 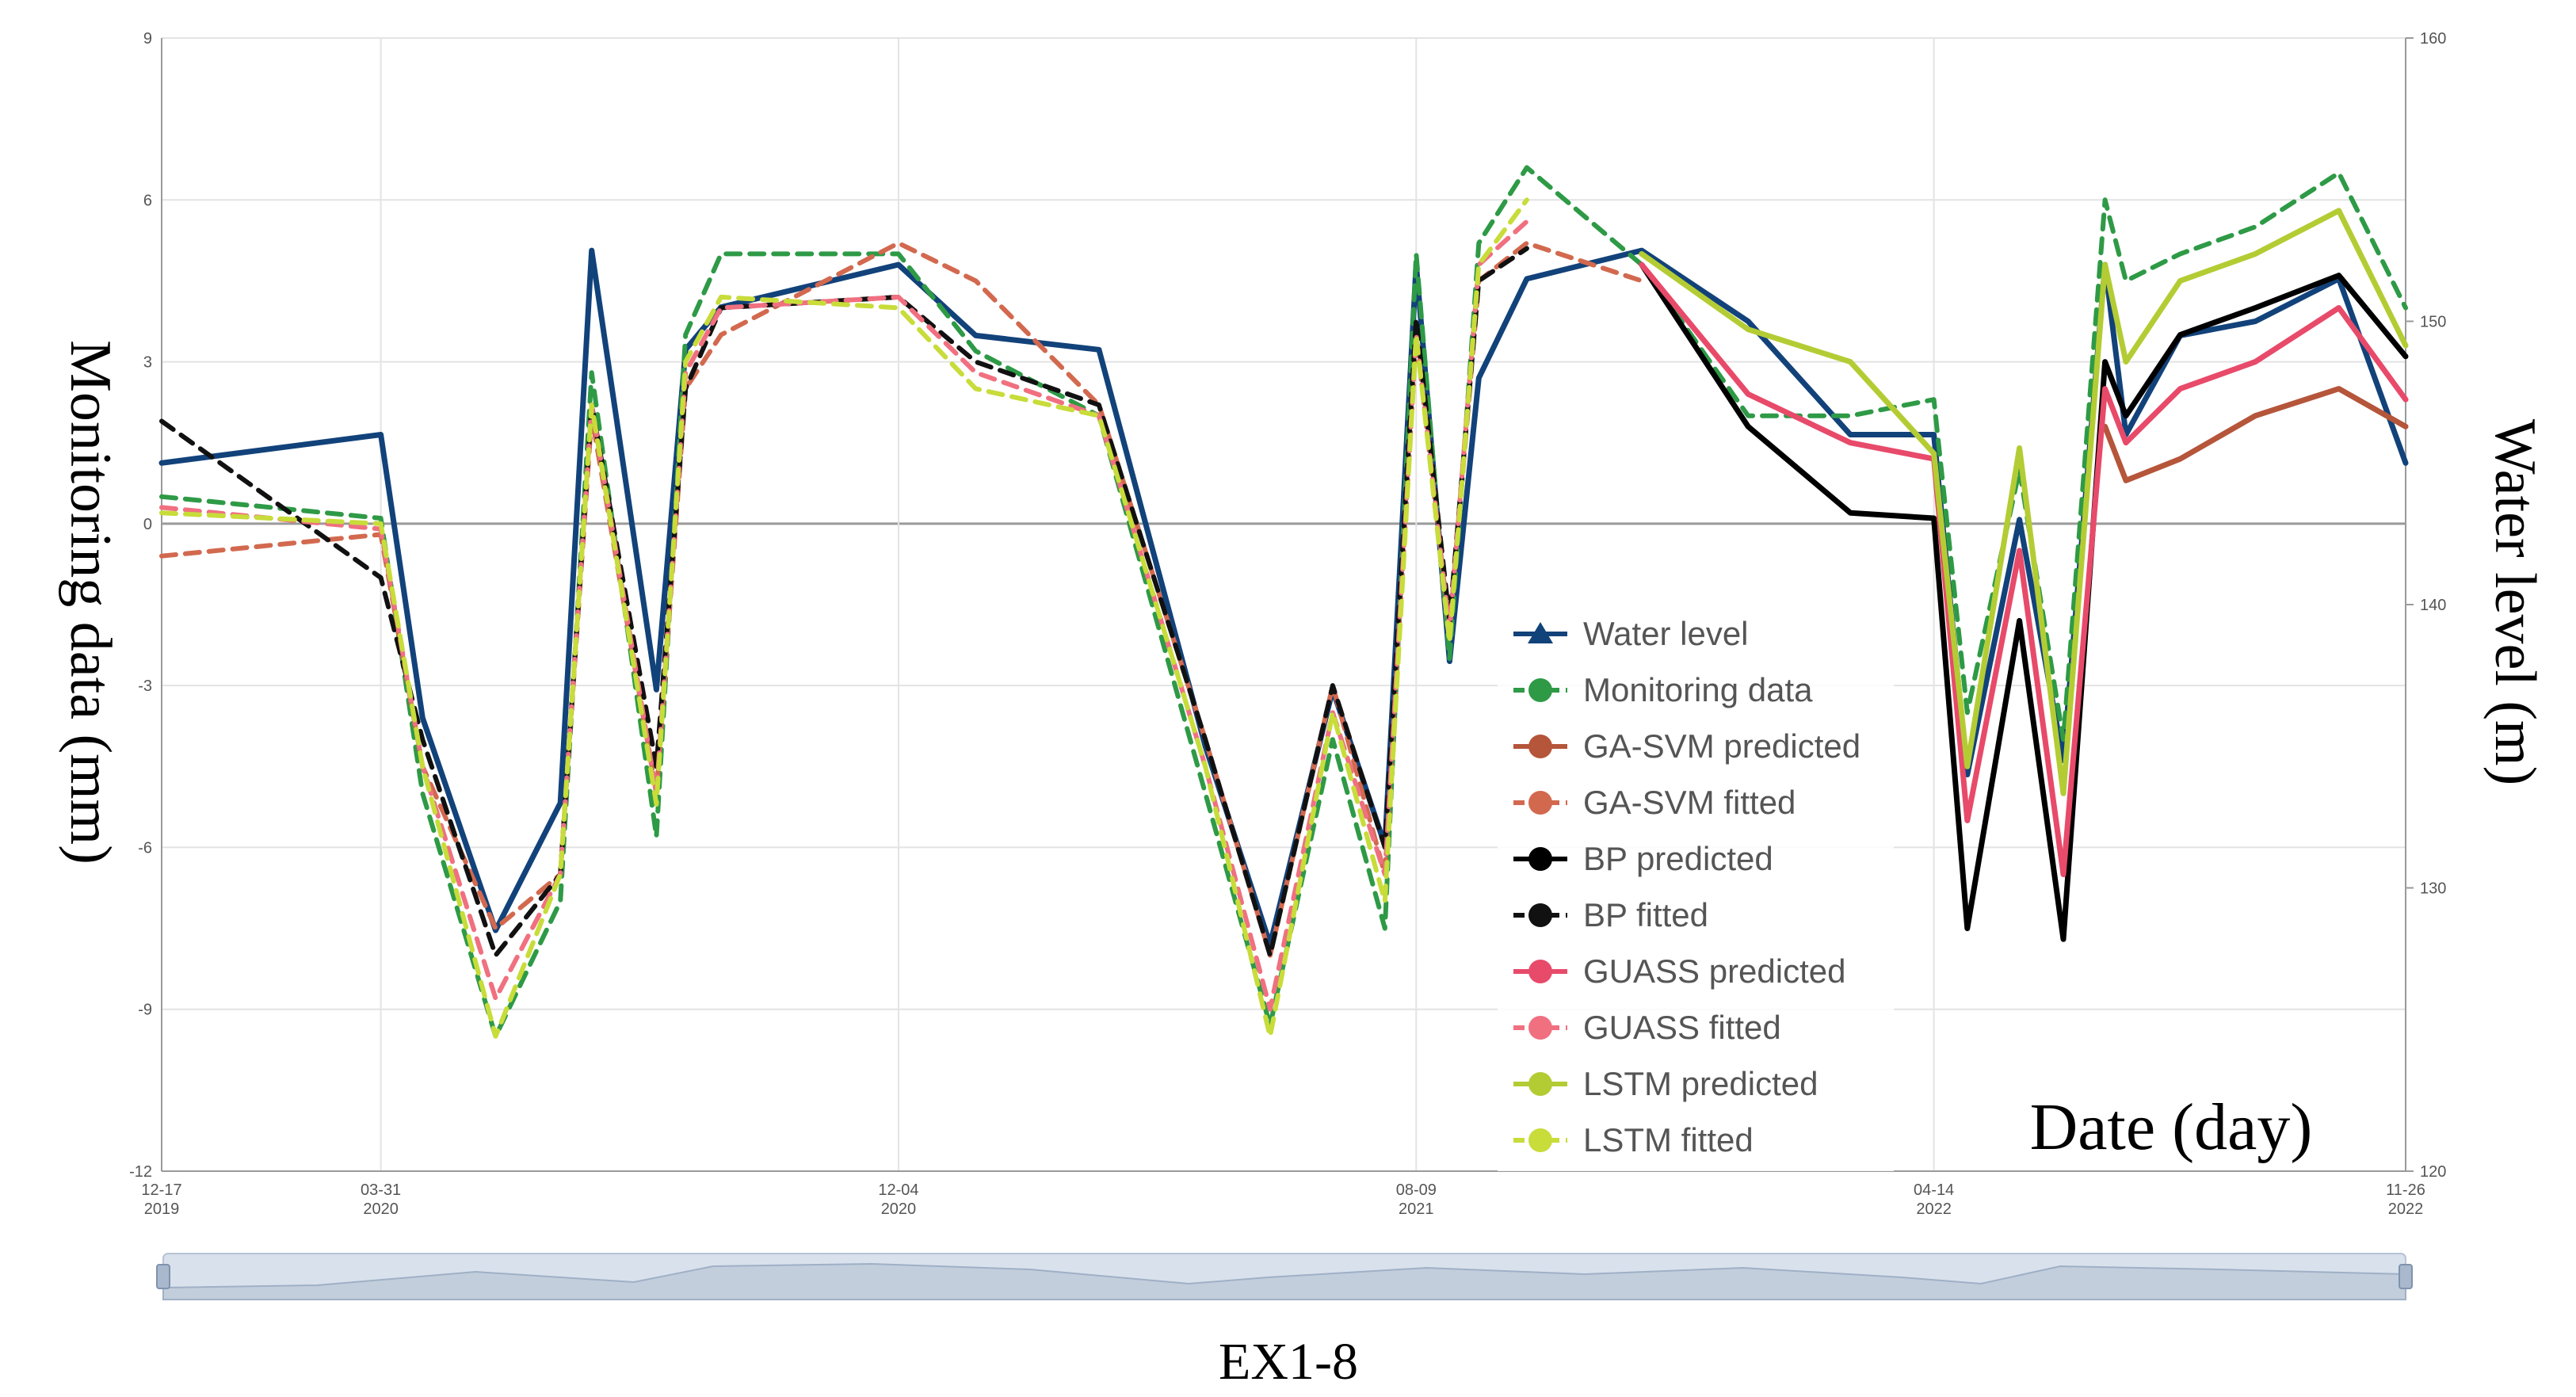 I want to click on y2-tick-label: 160, so click(x=2433, y=39).